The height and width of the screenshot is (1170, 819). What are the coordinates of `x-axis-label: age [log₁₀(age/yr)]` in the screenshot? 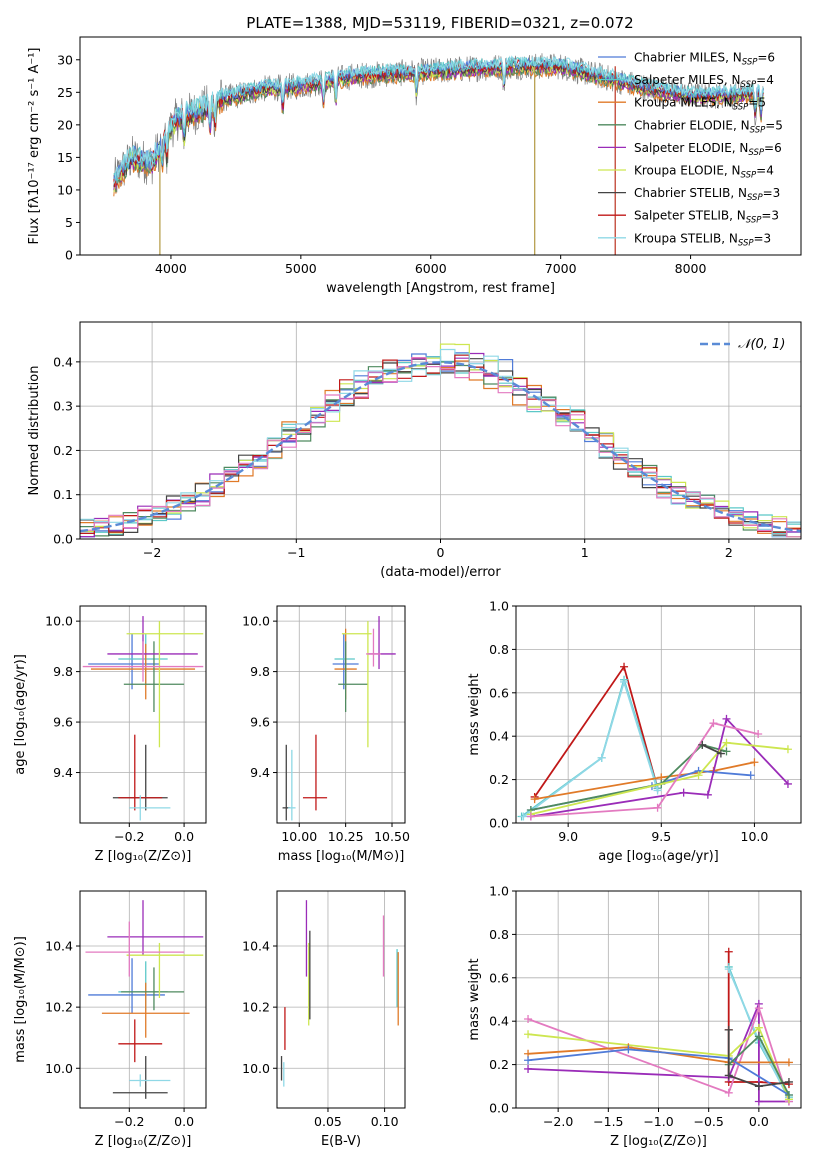 It's located at (658, 856).